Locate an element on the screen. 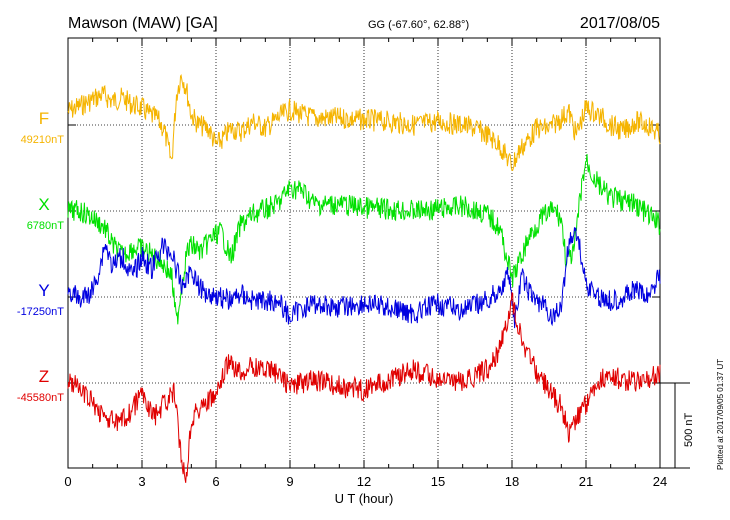 This screenshot has width=730, height=520. x-tick-label: 18 is located at coordinates (512, 481).